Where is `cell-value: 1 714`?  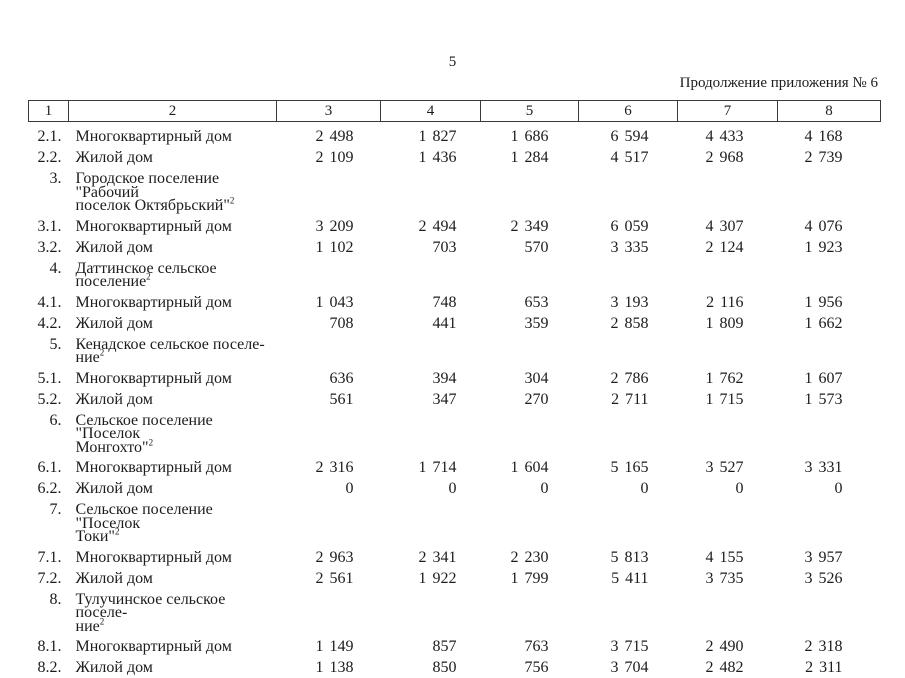
cell-value: 1 714 is located at coordinates (431, 467).